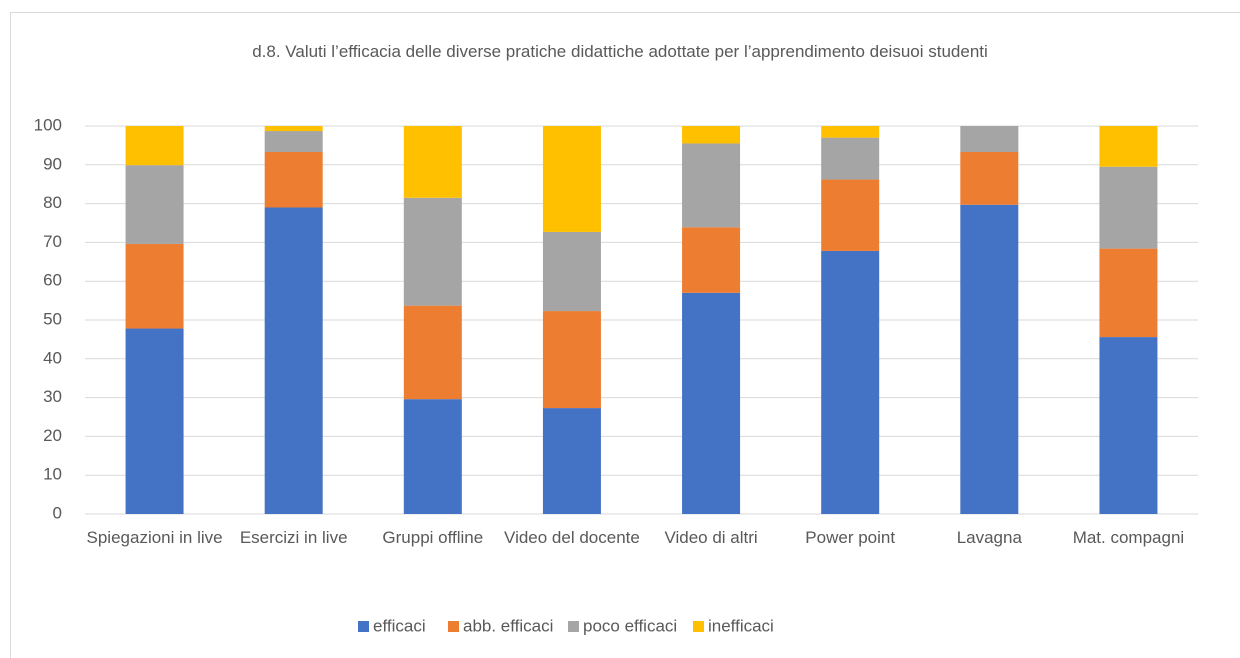  What do you see at coordinates (52, 202) in the screenshot?
I see `y-tick-label: 80` at bounding box center [52, 202].